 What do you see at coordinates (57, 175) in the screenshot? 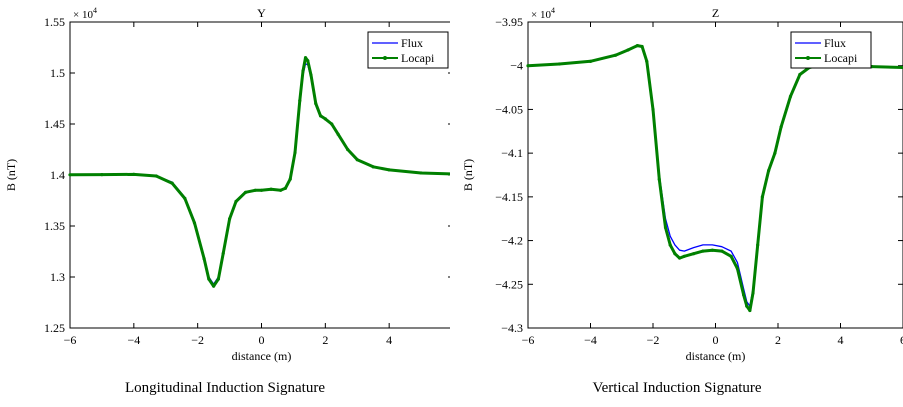
I see `y-tick-label: 1.4` at bounding box center [57, 175].